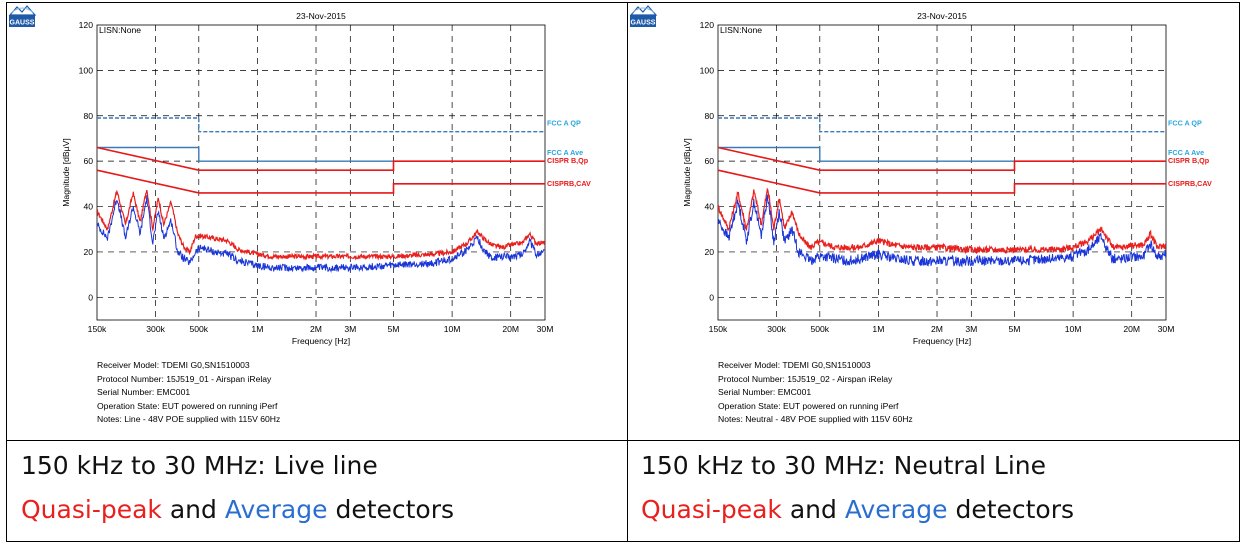 This screenshot has width=1246, height=545. What do you see at coordinates (843, 465) in the screenshot?
I see `caption-title-neutral: 150 kHz to 30 MHz: Neutral Line` at bounding box center [843, 465].